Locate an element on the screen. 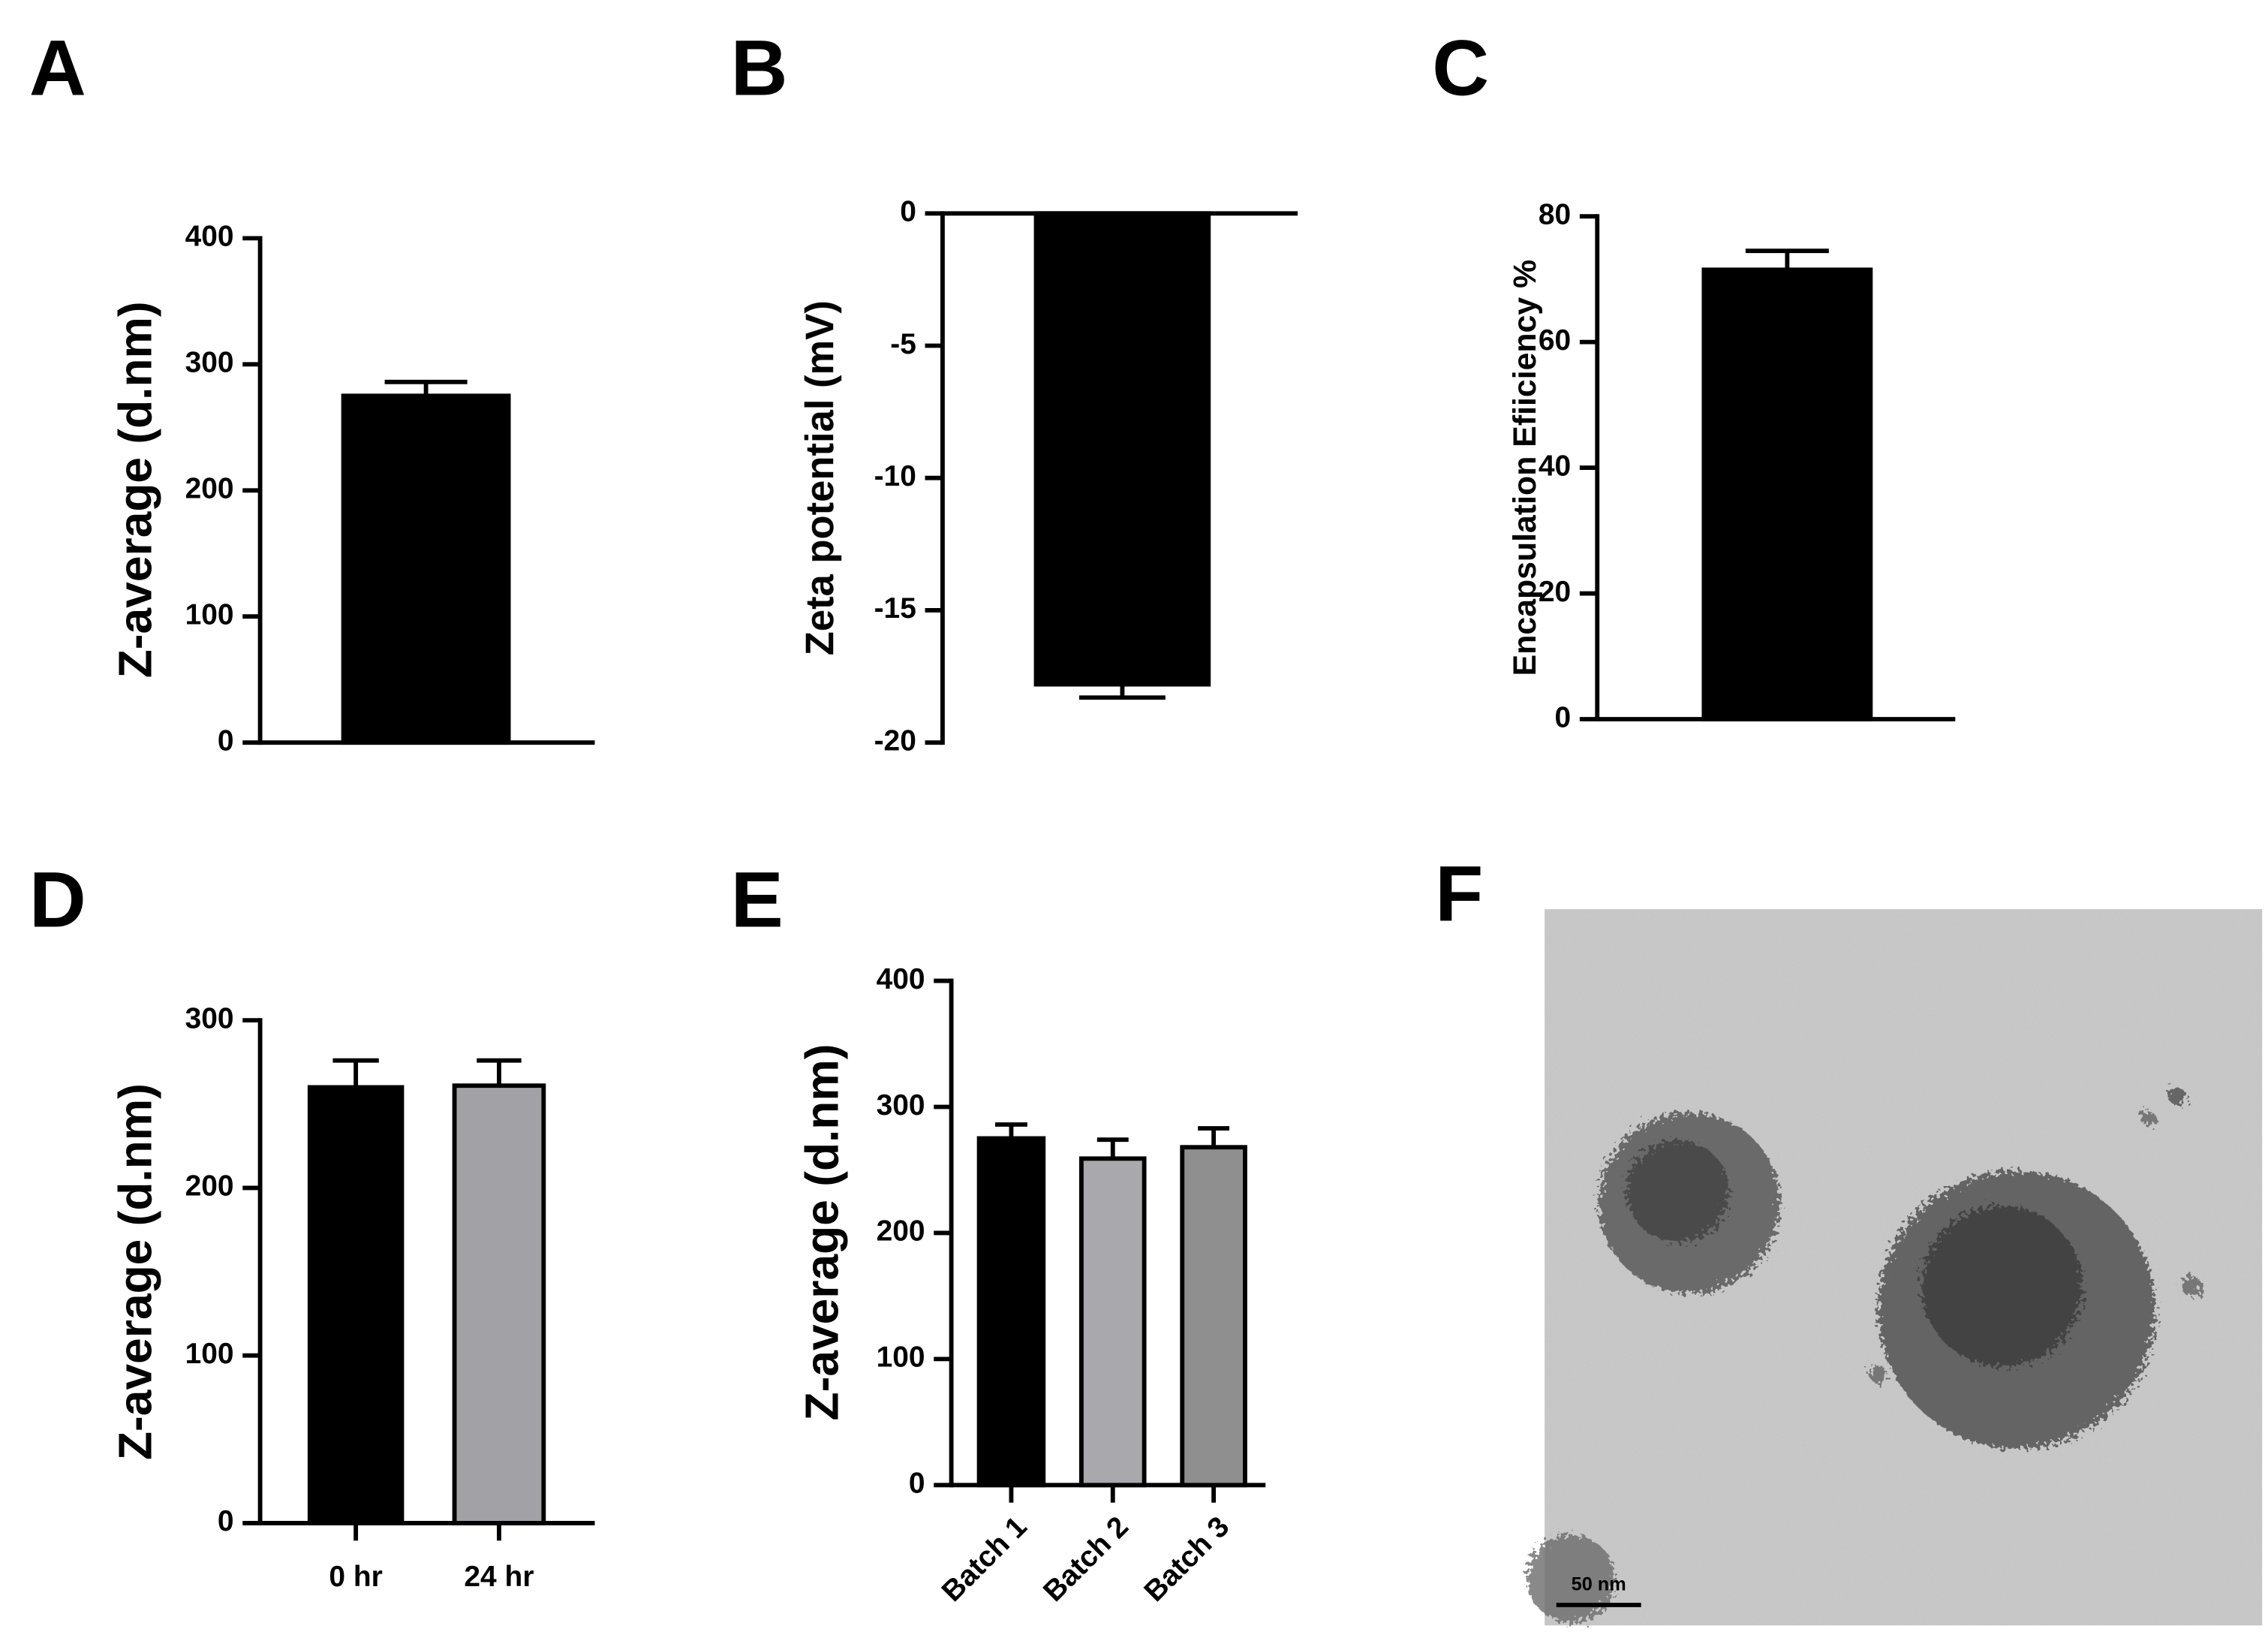  x-tick-label: 24 hr is located at coordinates (499, 1577).